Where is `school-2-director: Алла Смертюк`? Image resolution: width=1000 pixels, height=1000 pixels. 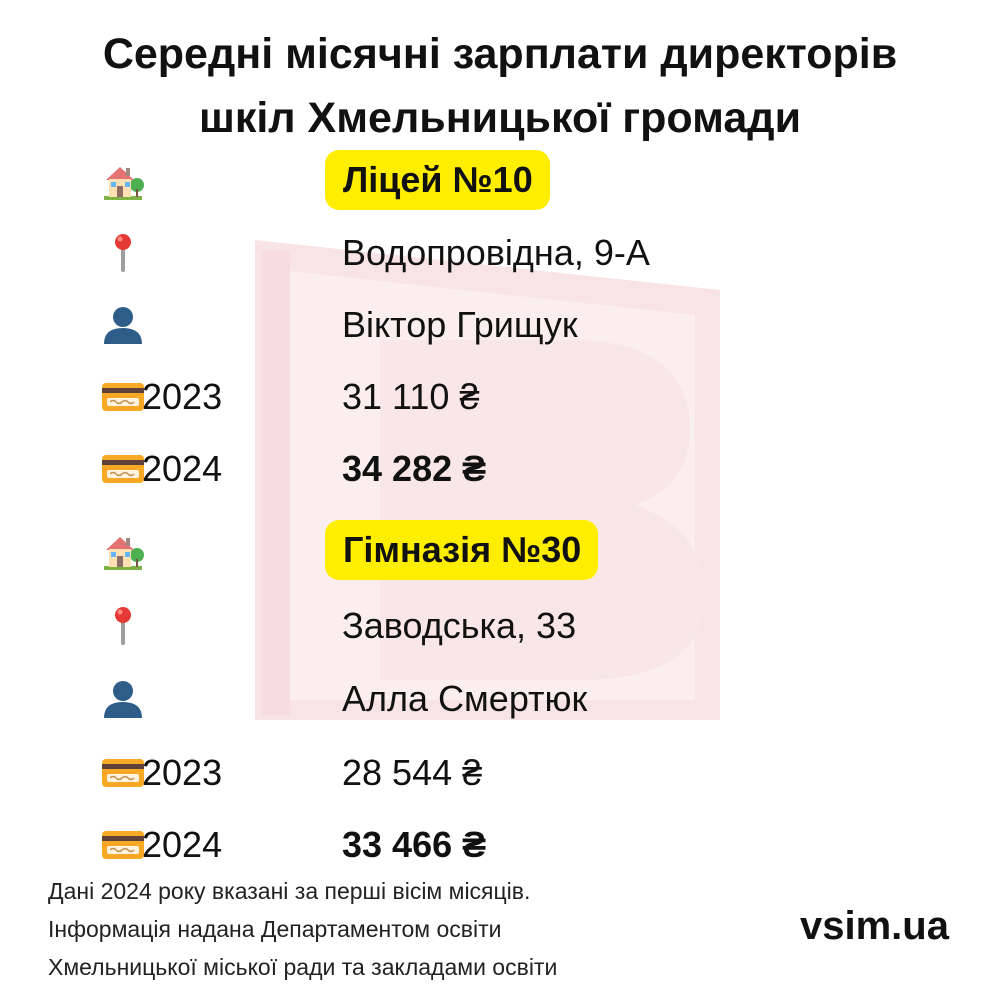 school-2-director: Алла Смертюк is located at coordinates (465, 698).